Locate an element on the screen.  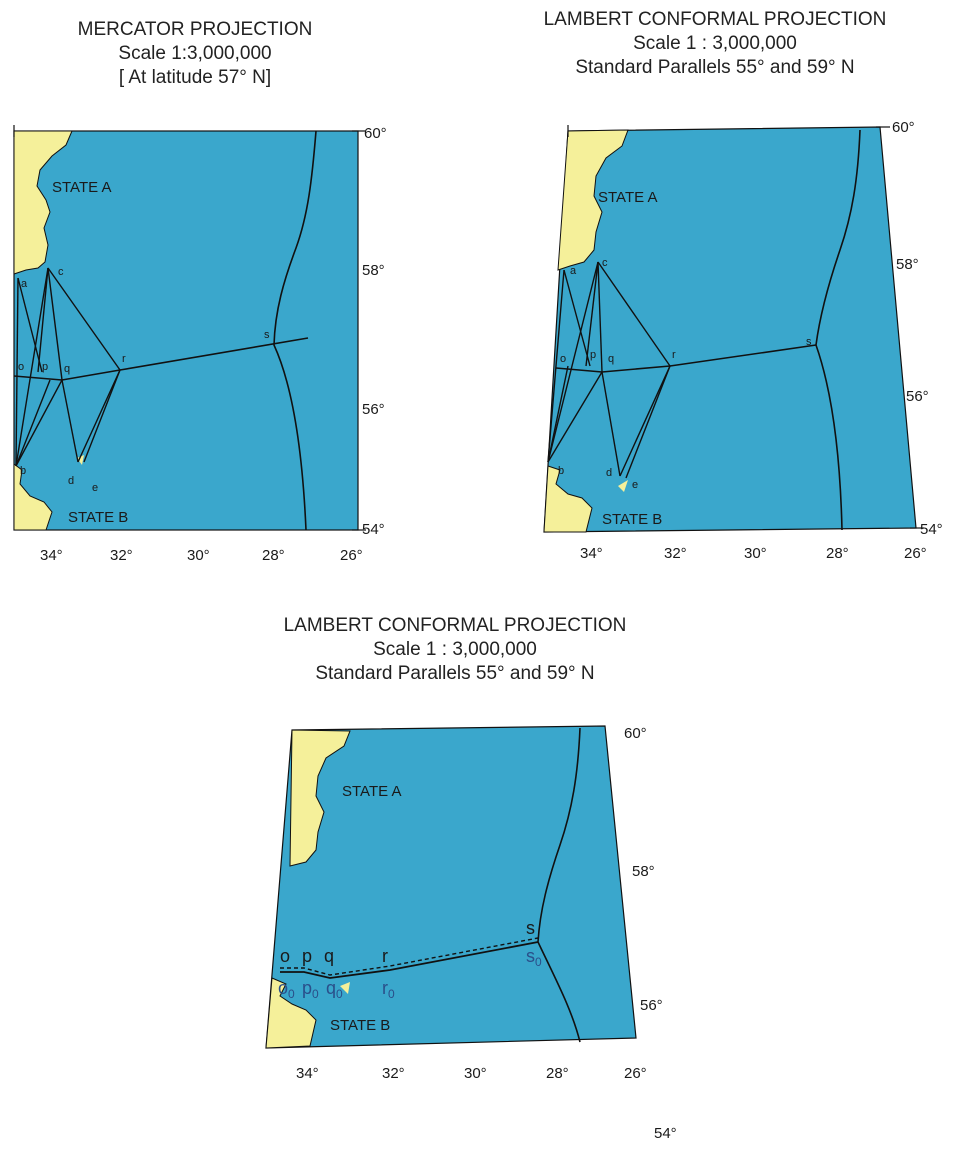
lambert-top-lon-30: 30° is located at coordinates (755, 553).